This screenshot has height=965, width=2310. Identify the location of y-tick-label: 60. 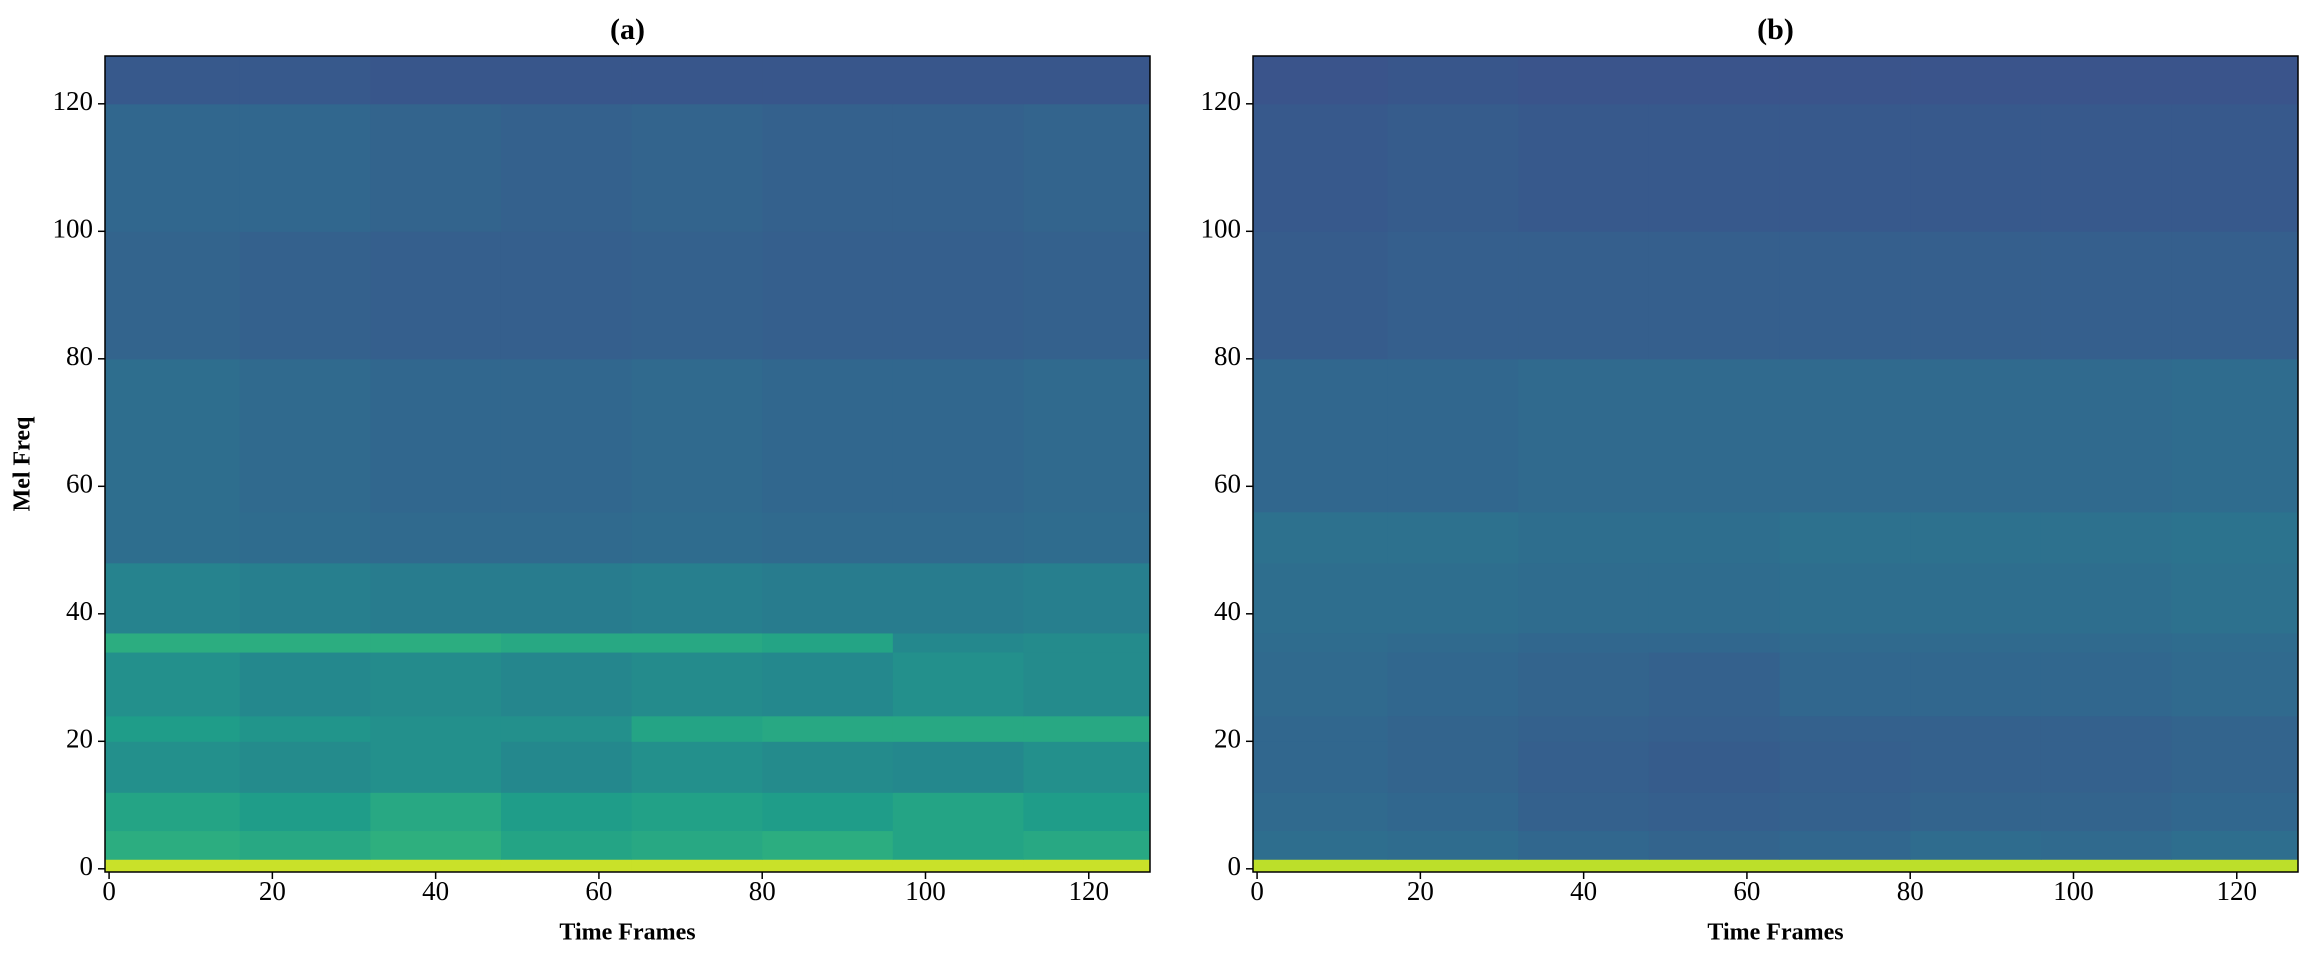
(79, 484).